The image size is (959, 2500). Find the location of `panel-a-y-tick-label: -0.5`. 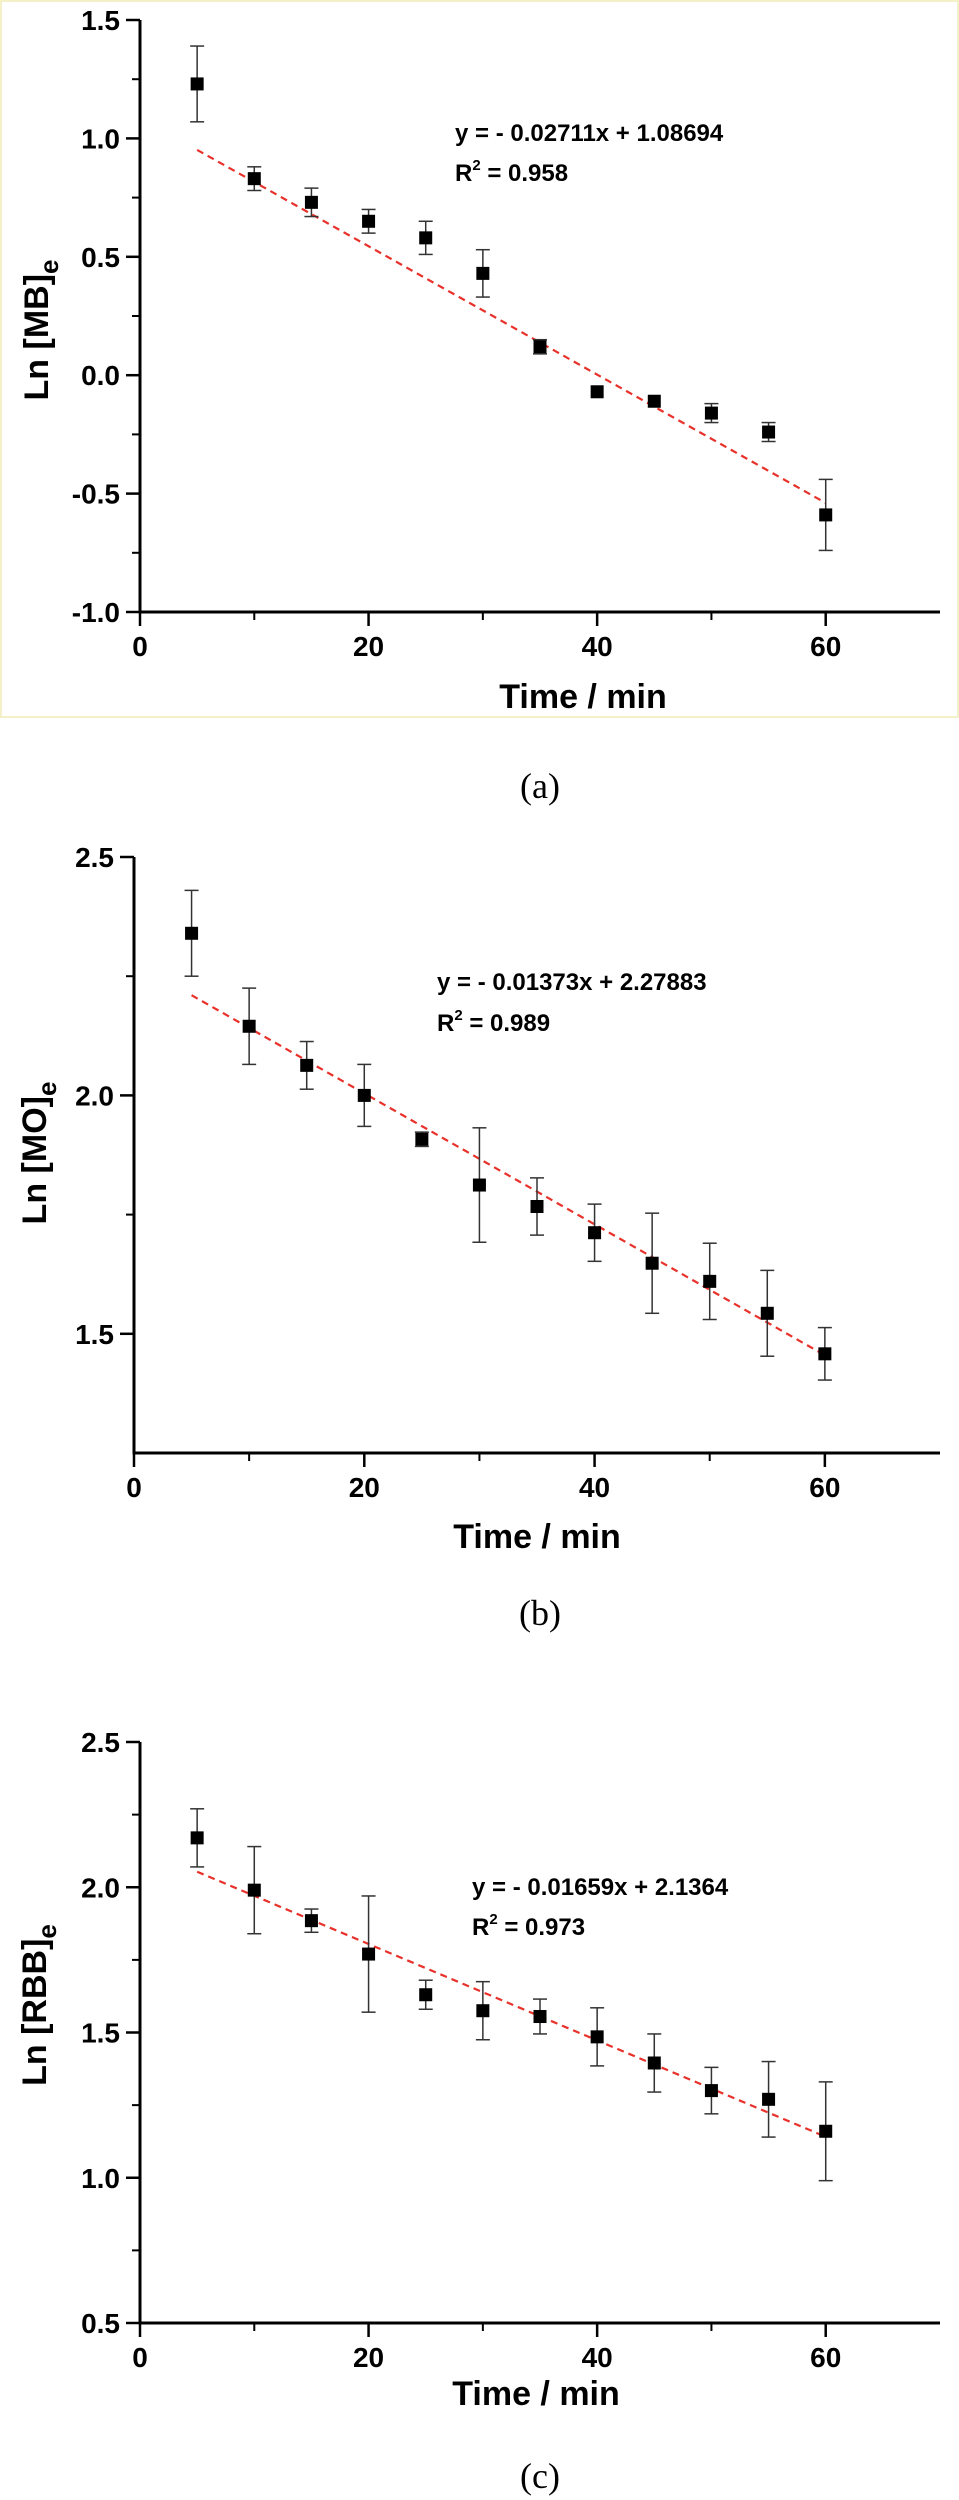

panel-a-y-tick-label: -0.5 is located at coordinates (96, 494).